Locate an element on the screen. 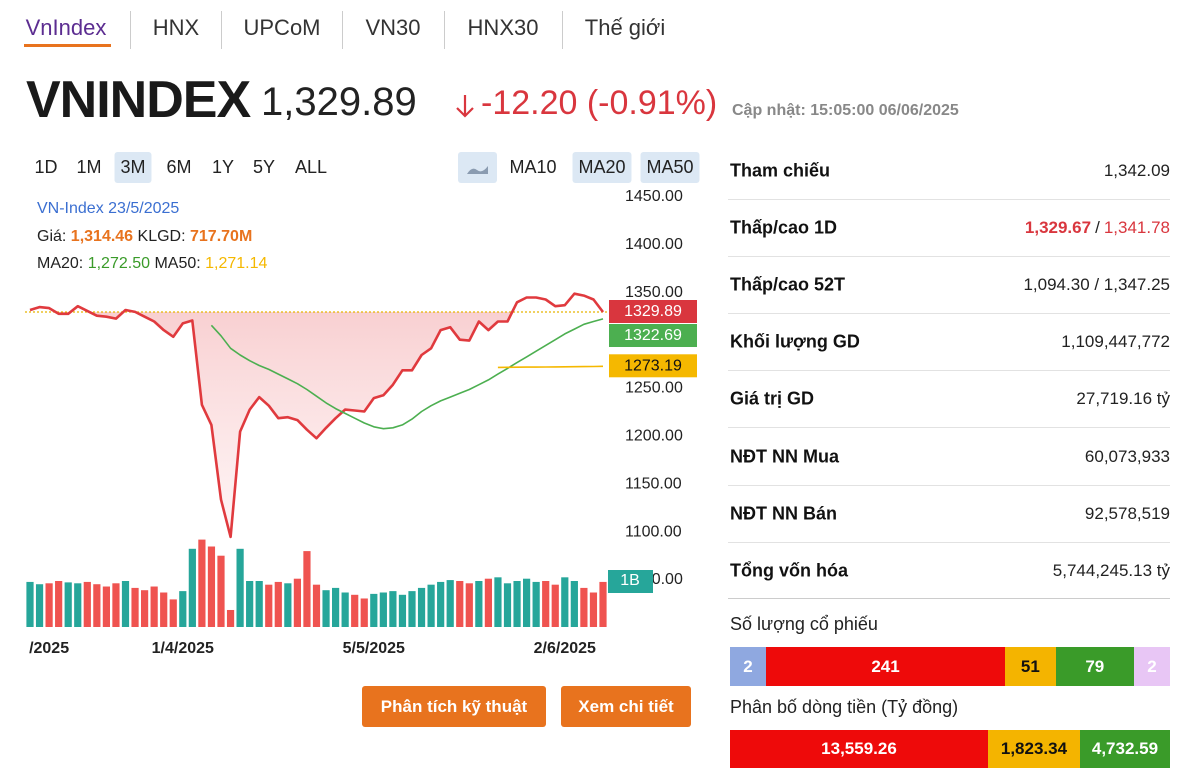 This screenshot has width=1200, height=781. low: 1,329.67 is located at coordinates (1058, 228).